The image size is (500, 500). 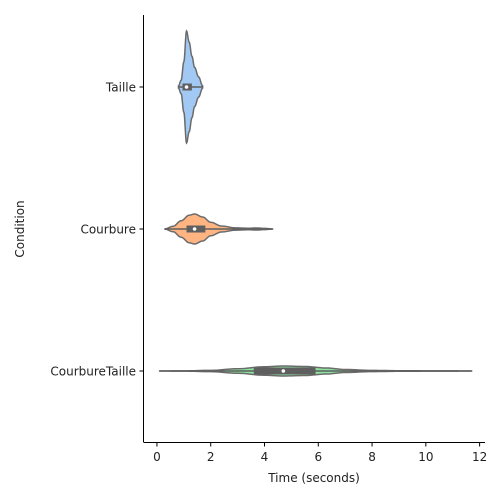 What do you see at coordinates (108, 230) in the screenshot?
I see `y-tick-label: Courbure` at bounding box center [108, 230].